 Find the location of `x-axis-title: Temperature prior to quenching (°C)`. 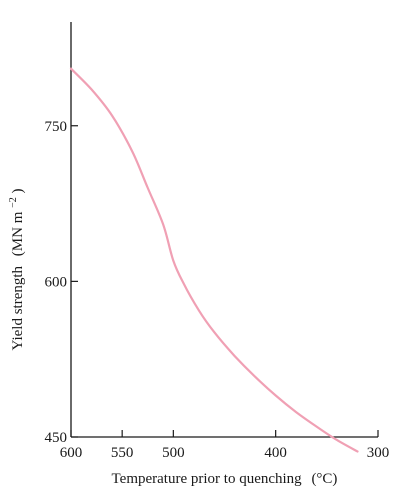

x-axis-title: Temperature prior to quenching (°C) is located at coordinates (225, 479).